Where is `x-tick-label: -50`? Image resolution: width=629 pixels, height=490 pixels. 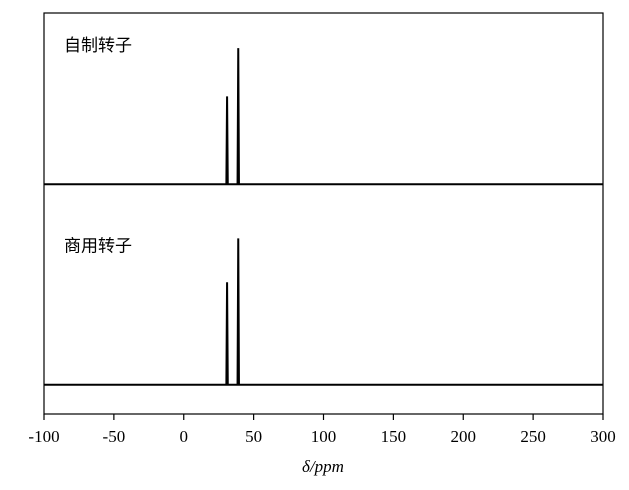 x-tick-label: -50 is located at coordinates (114, 436).